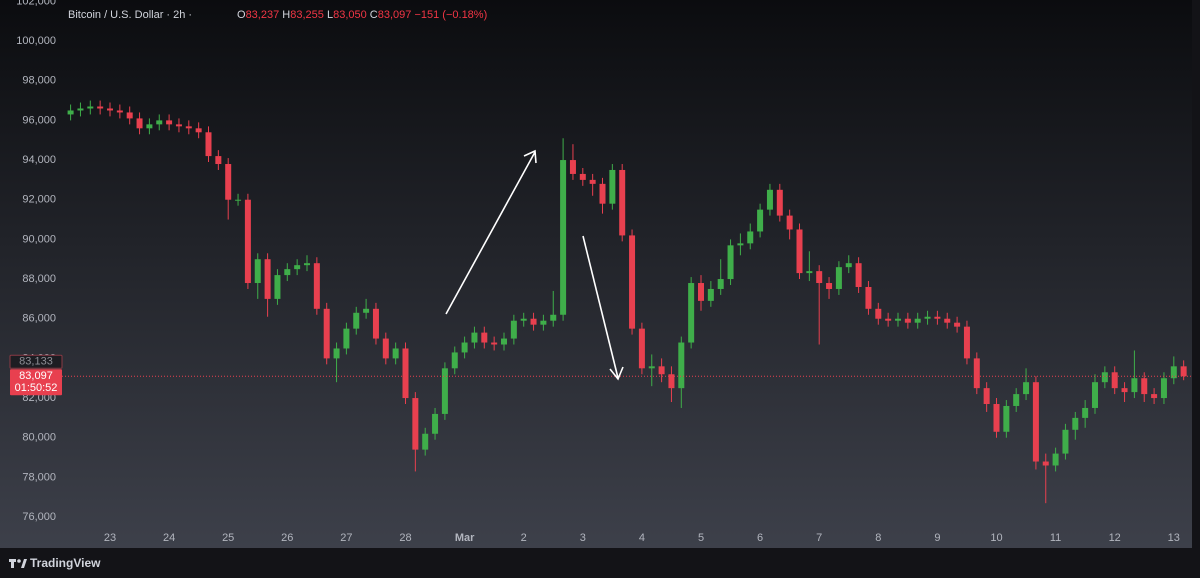 The height and width of the screenshot is (578, 1200). What do you see at coordinates (760, 538) in the screenshot?
I see `x-tick-label: 6` at bounding box center [760, 538].